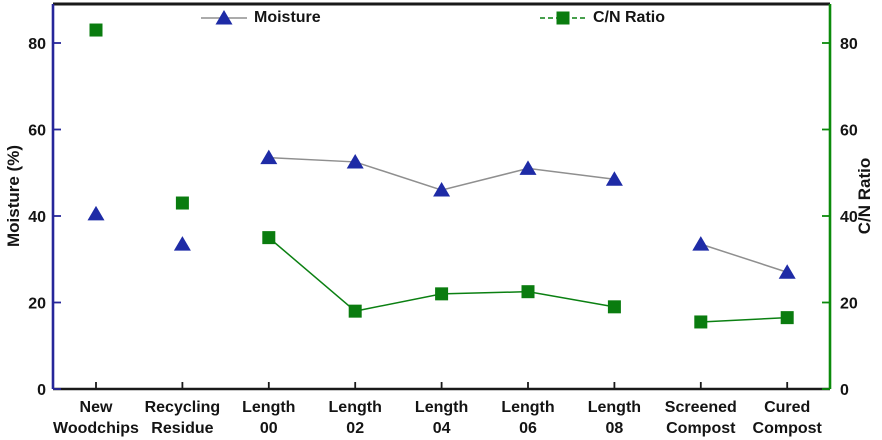  Describe the element at coordinates (615, 428) in the screenshot. I see `x-category-label: 08` at that location.